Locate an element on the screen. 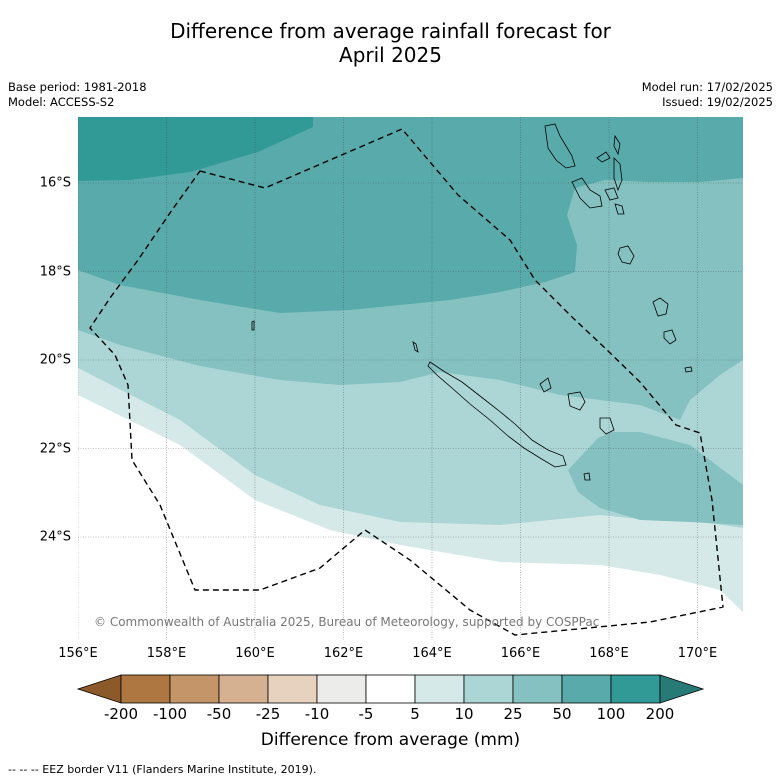 This screenshot has width=781, height=781. y-tick-label: 24°S is located at coordinates (55, 537).